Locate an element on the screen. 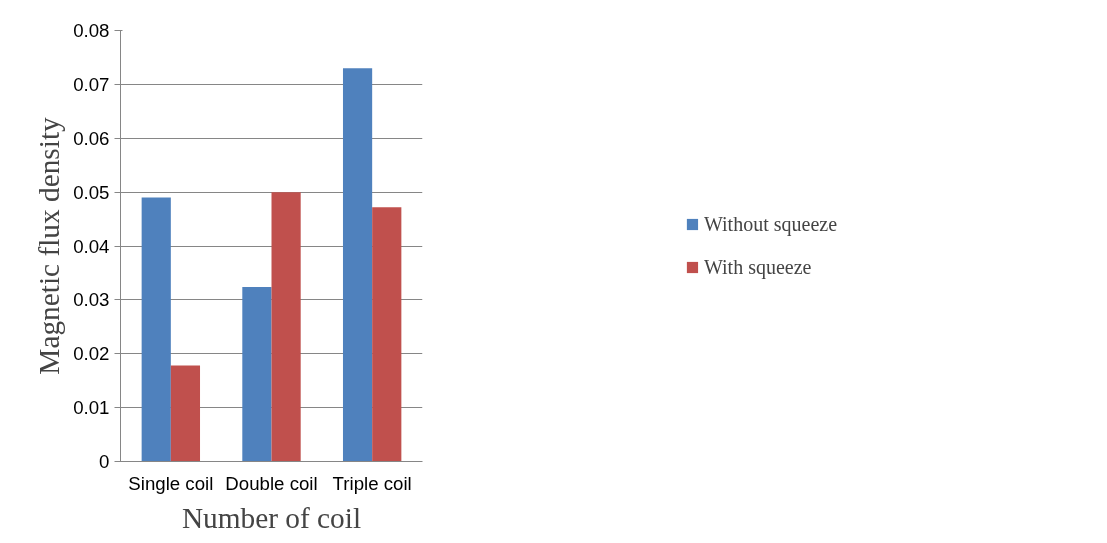  y-tick-label: 0.03 is located at coordinates (91, 300).